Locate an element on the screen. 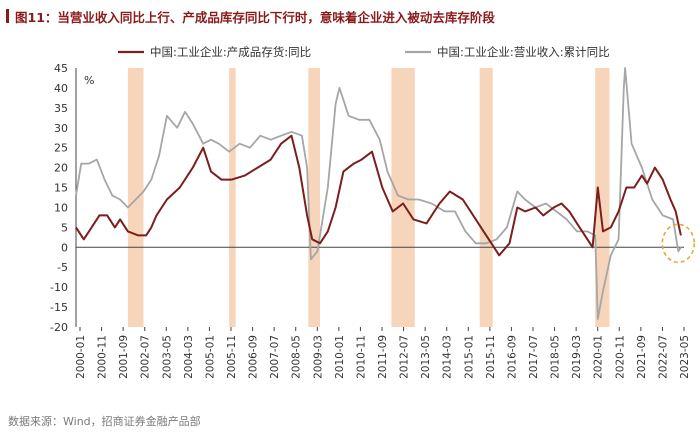 This screenshot has height=438, width=700. x-tick-label: 2001-09 is located at coordinates (124, 357).